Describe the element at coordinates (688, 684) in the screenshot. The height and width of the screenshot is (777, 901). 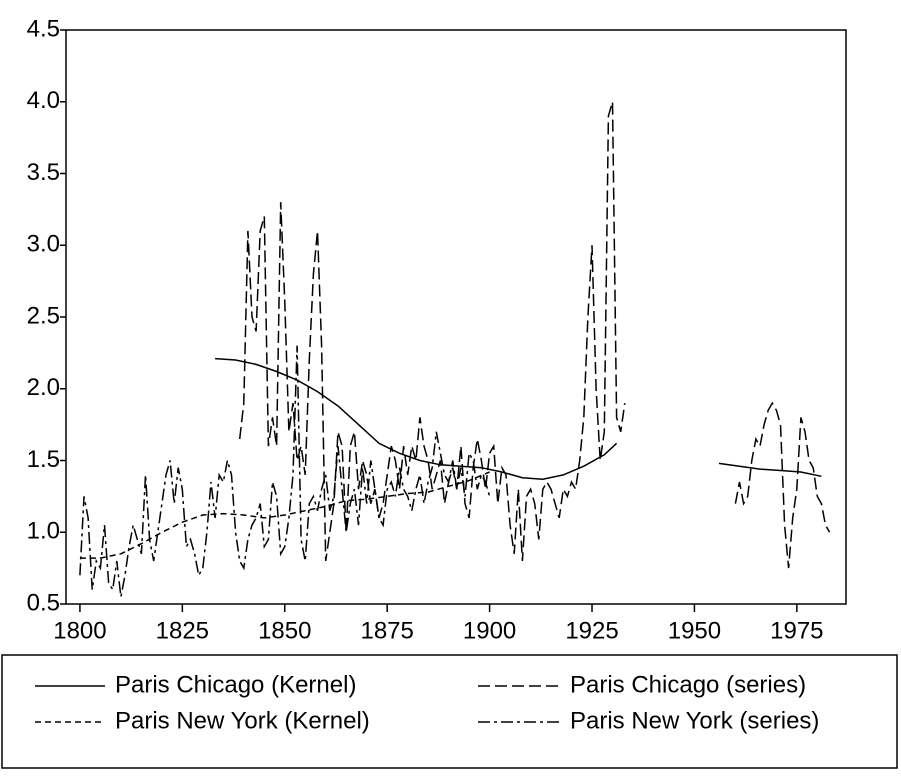
I see `legend-label: Paris Chicago (series)` at that location.